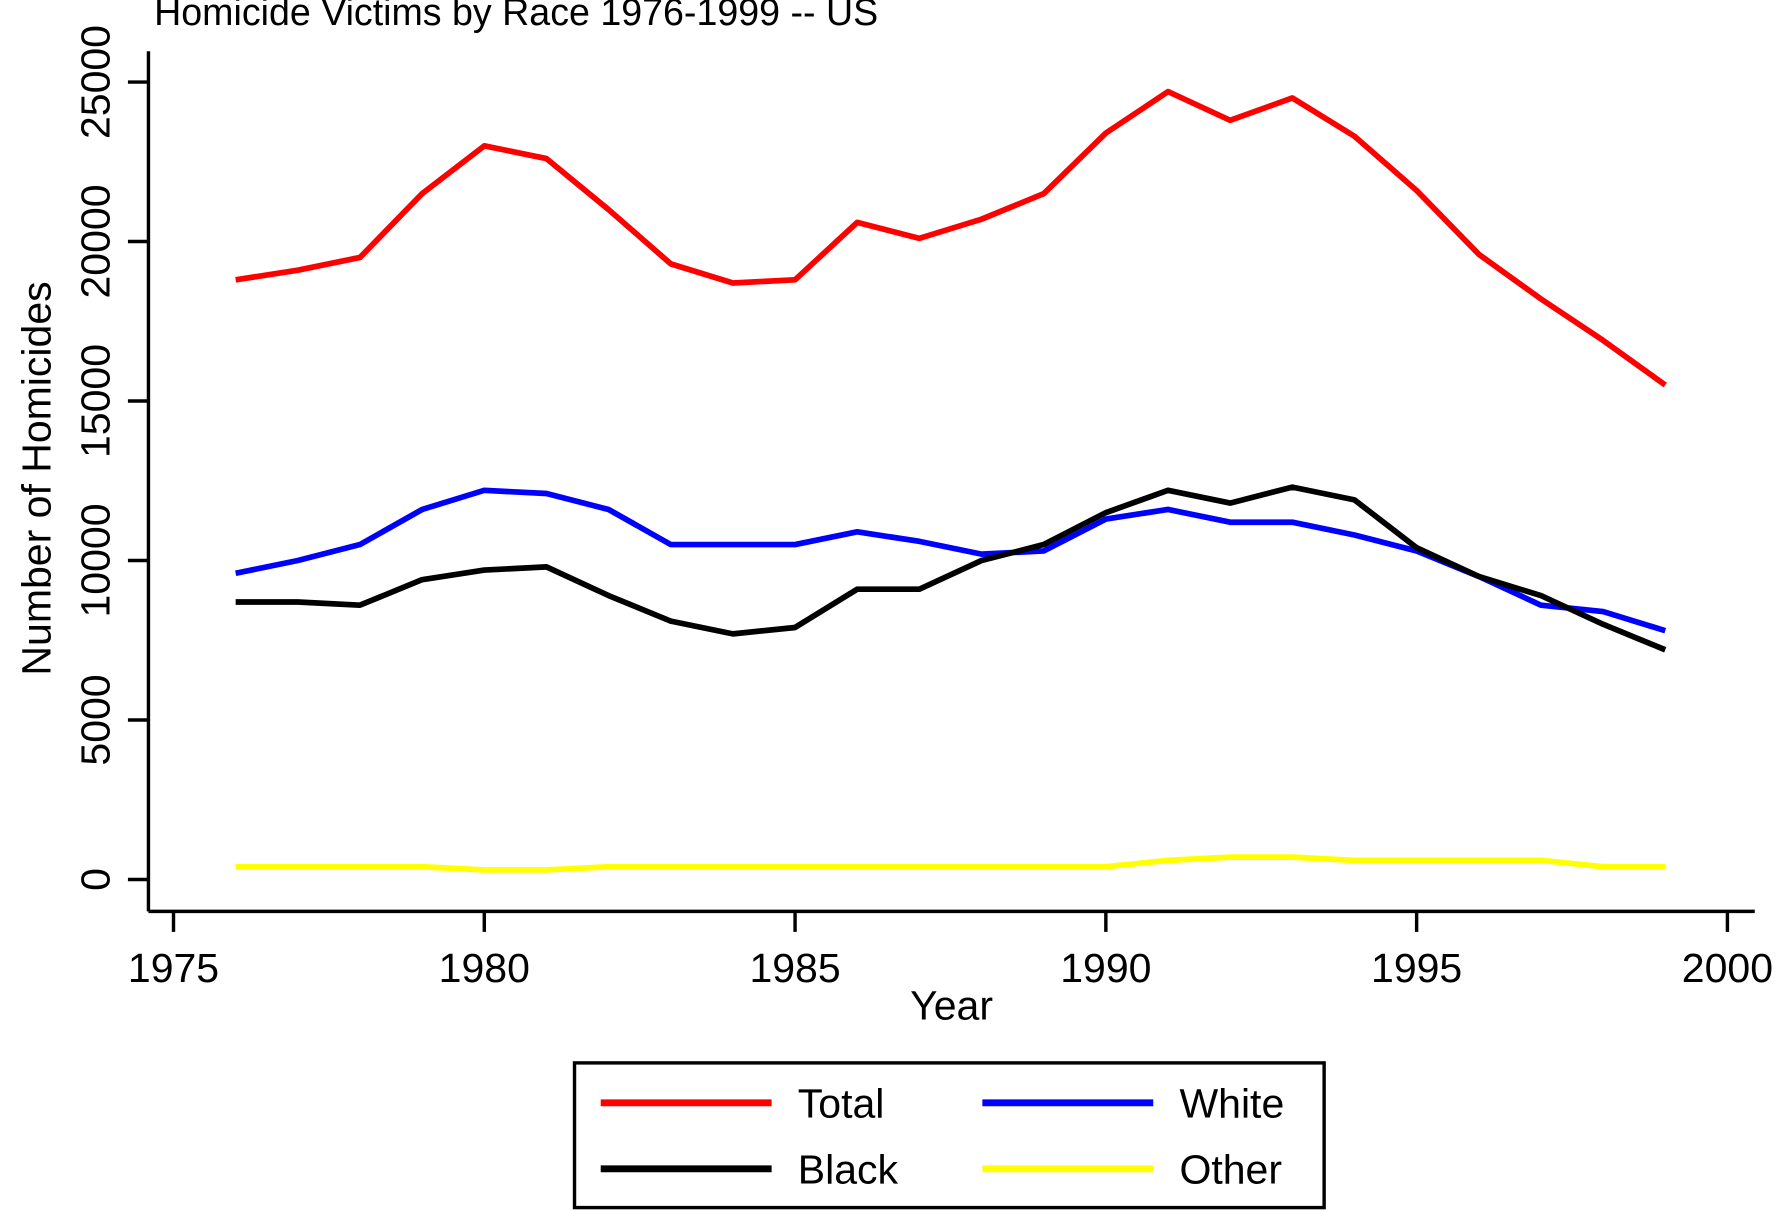 The height and width of the screenshot is (1211, 1787). What do you see at coordinates (848, 1170) in the screenshot?
I see `legend-label: Black` at bounding box center [848, 1170].